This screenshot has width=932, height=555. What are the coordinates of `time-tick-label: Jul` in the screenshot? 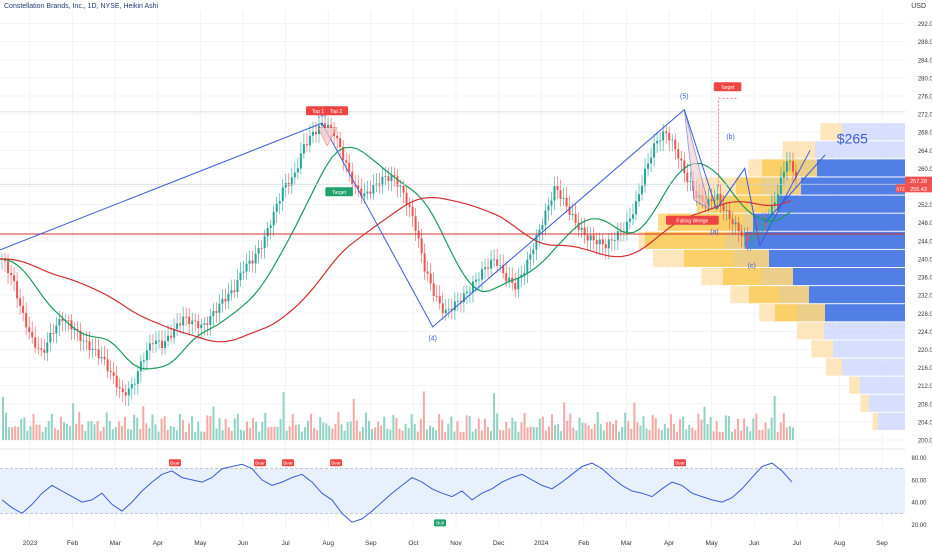 It's located at (797, 543).